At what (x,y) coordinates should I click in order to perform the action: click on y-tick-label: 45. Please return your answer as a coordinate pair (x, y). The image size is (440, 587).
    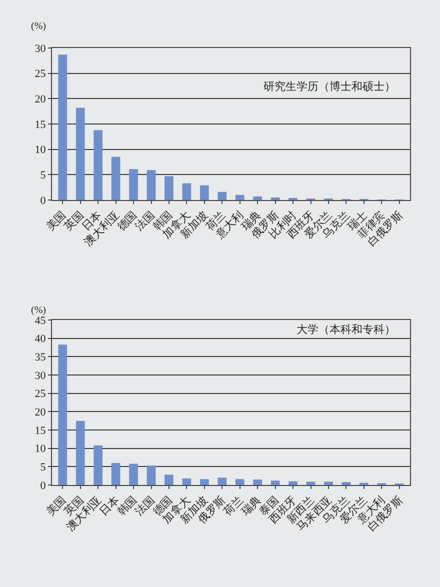
    Looking at the image, I should click on (40, 320).